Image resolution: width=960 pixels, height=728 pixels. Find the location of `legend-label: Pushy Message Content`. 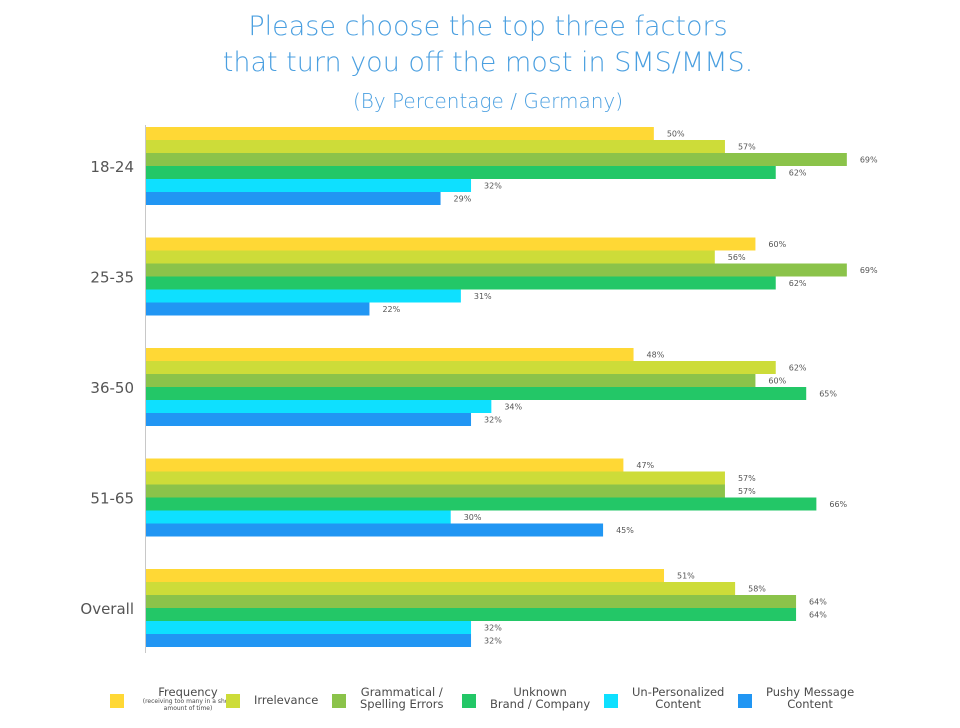

legend-label: Pushy Message Content is located at coordinates (810, 698).